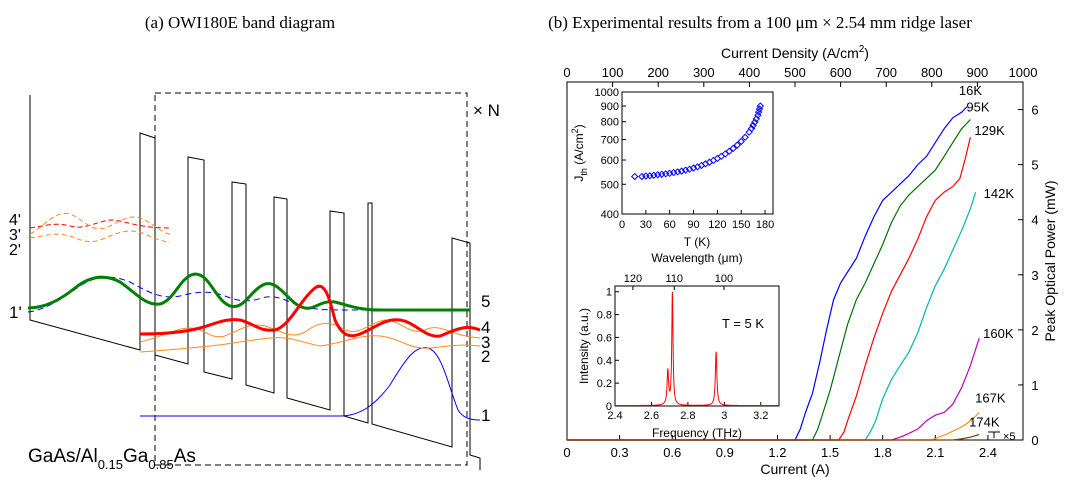  Describe the element at coordinates (1034, 330) in the screenshot. I see `main-ytick-label: 2` at that location.